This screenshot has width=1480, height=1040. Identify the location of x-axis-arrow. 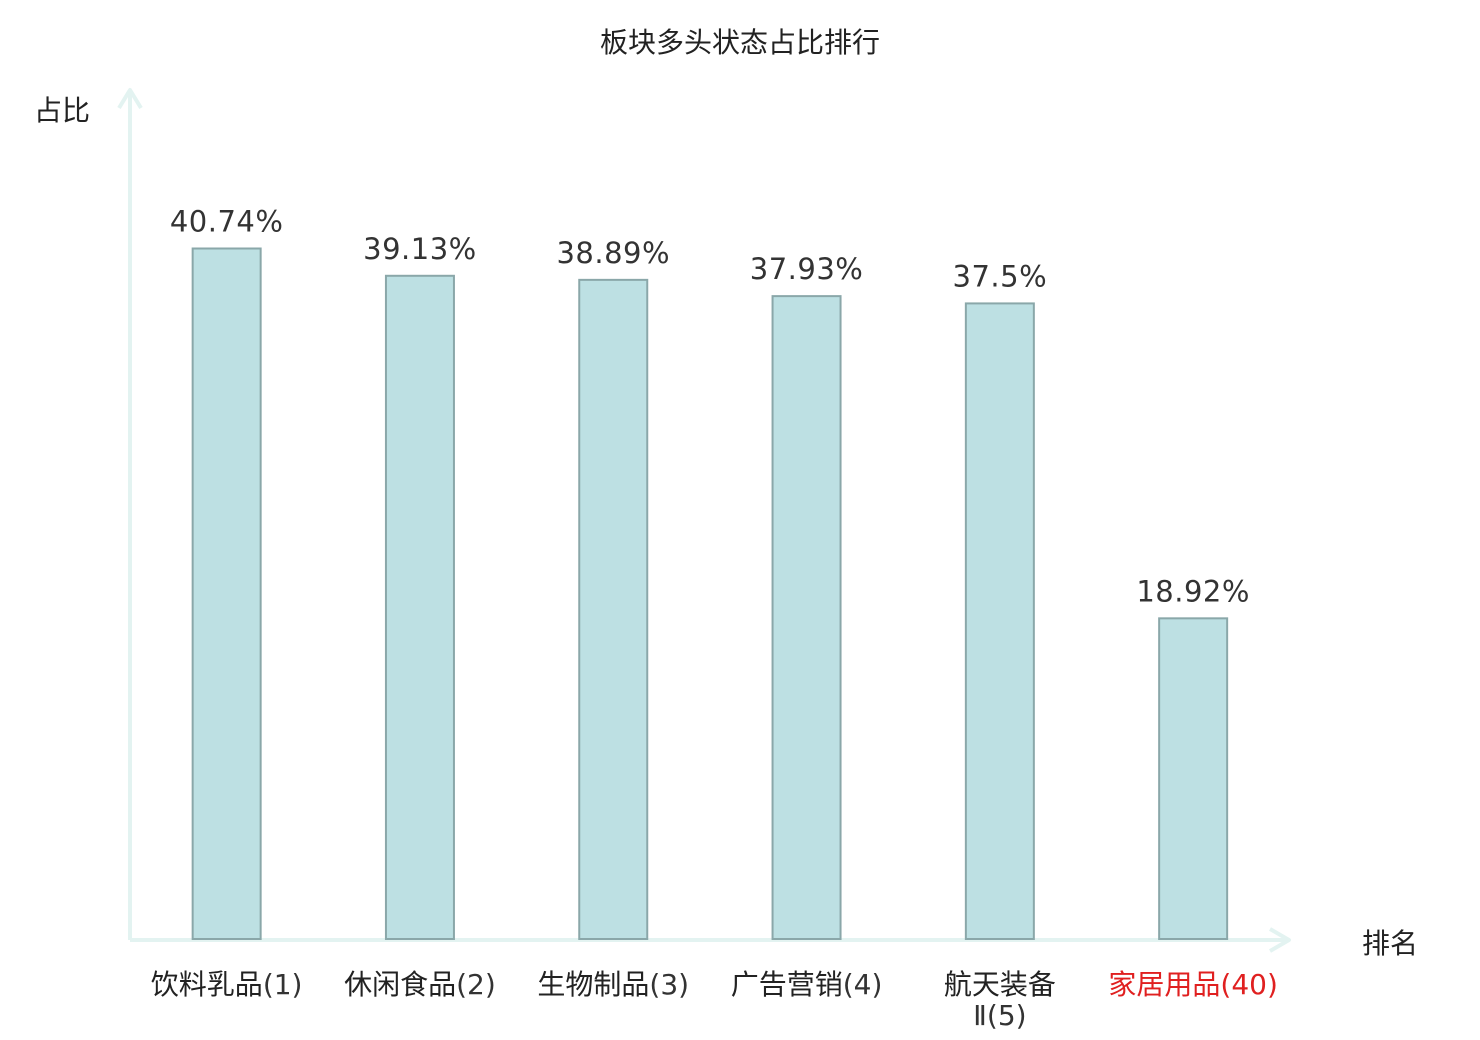
(1279, 940).